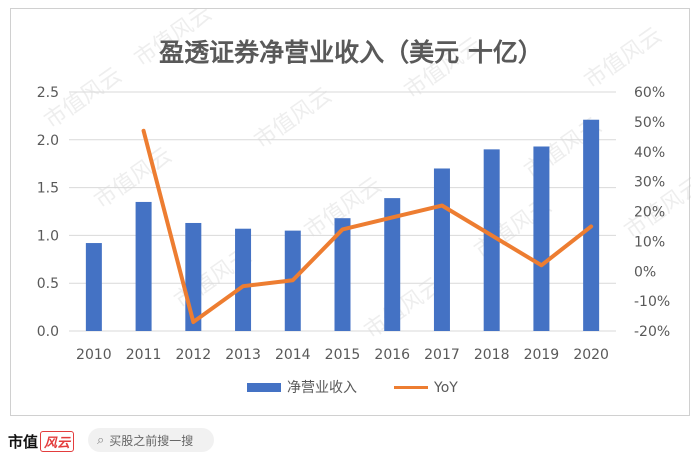 This screenshot has width=700, height=466. What do you see at coordinates (48, 212) in the screenshot?
I see `left-axis: 0.0 0.5 1.0 1.5 2.0 2.5` at bounding box center [48, 212].